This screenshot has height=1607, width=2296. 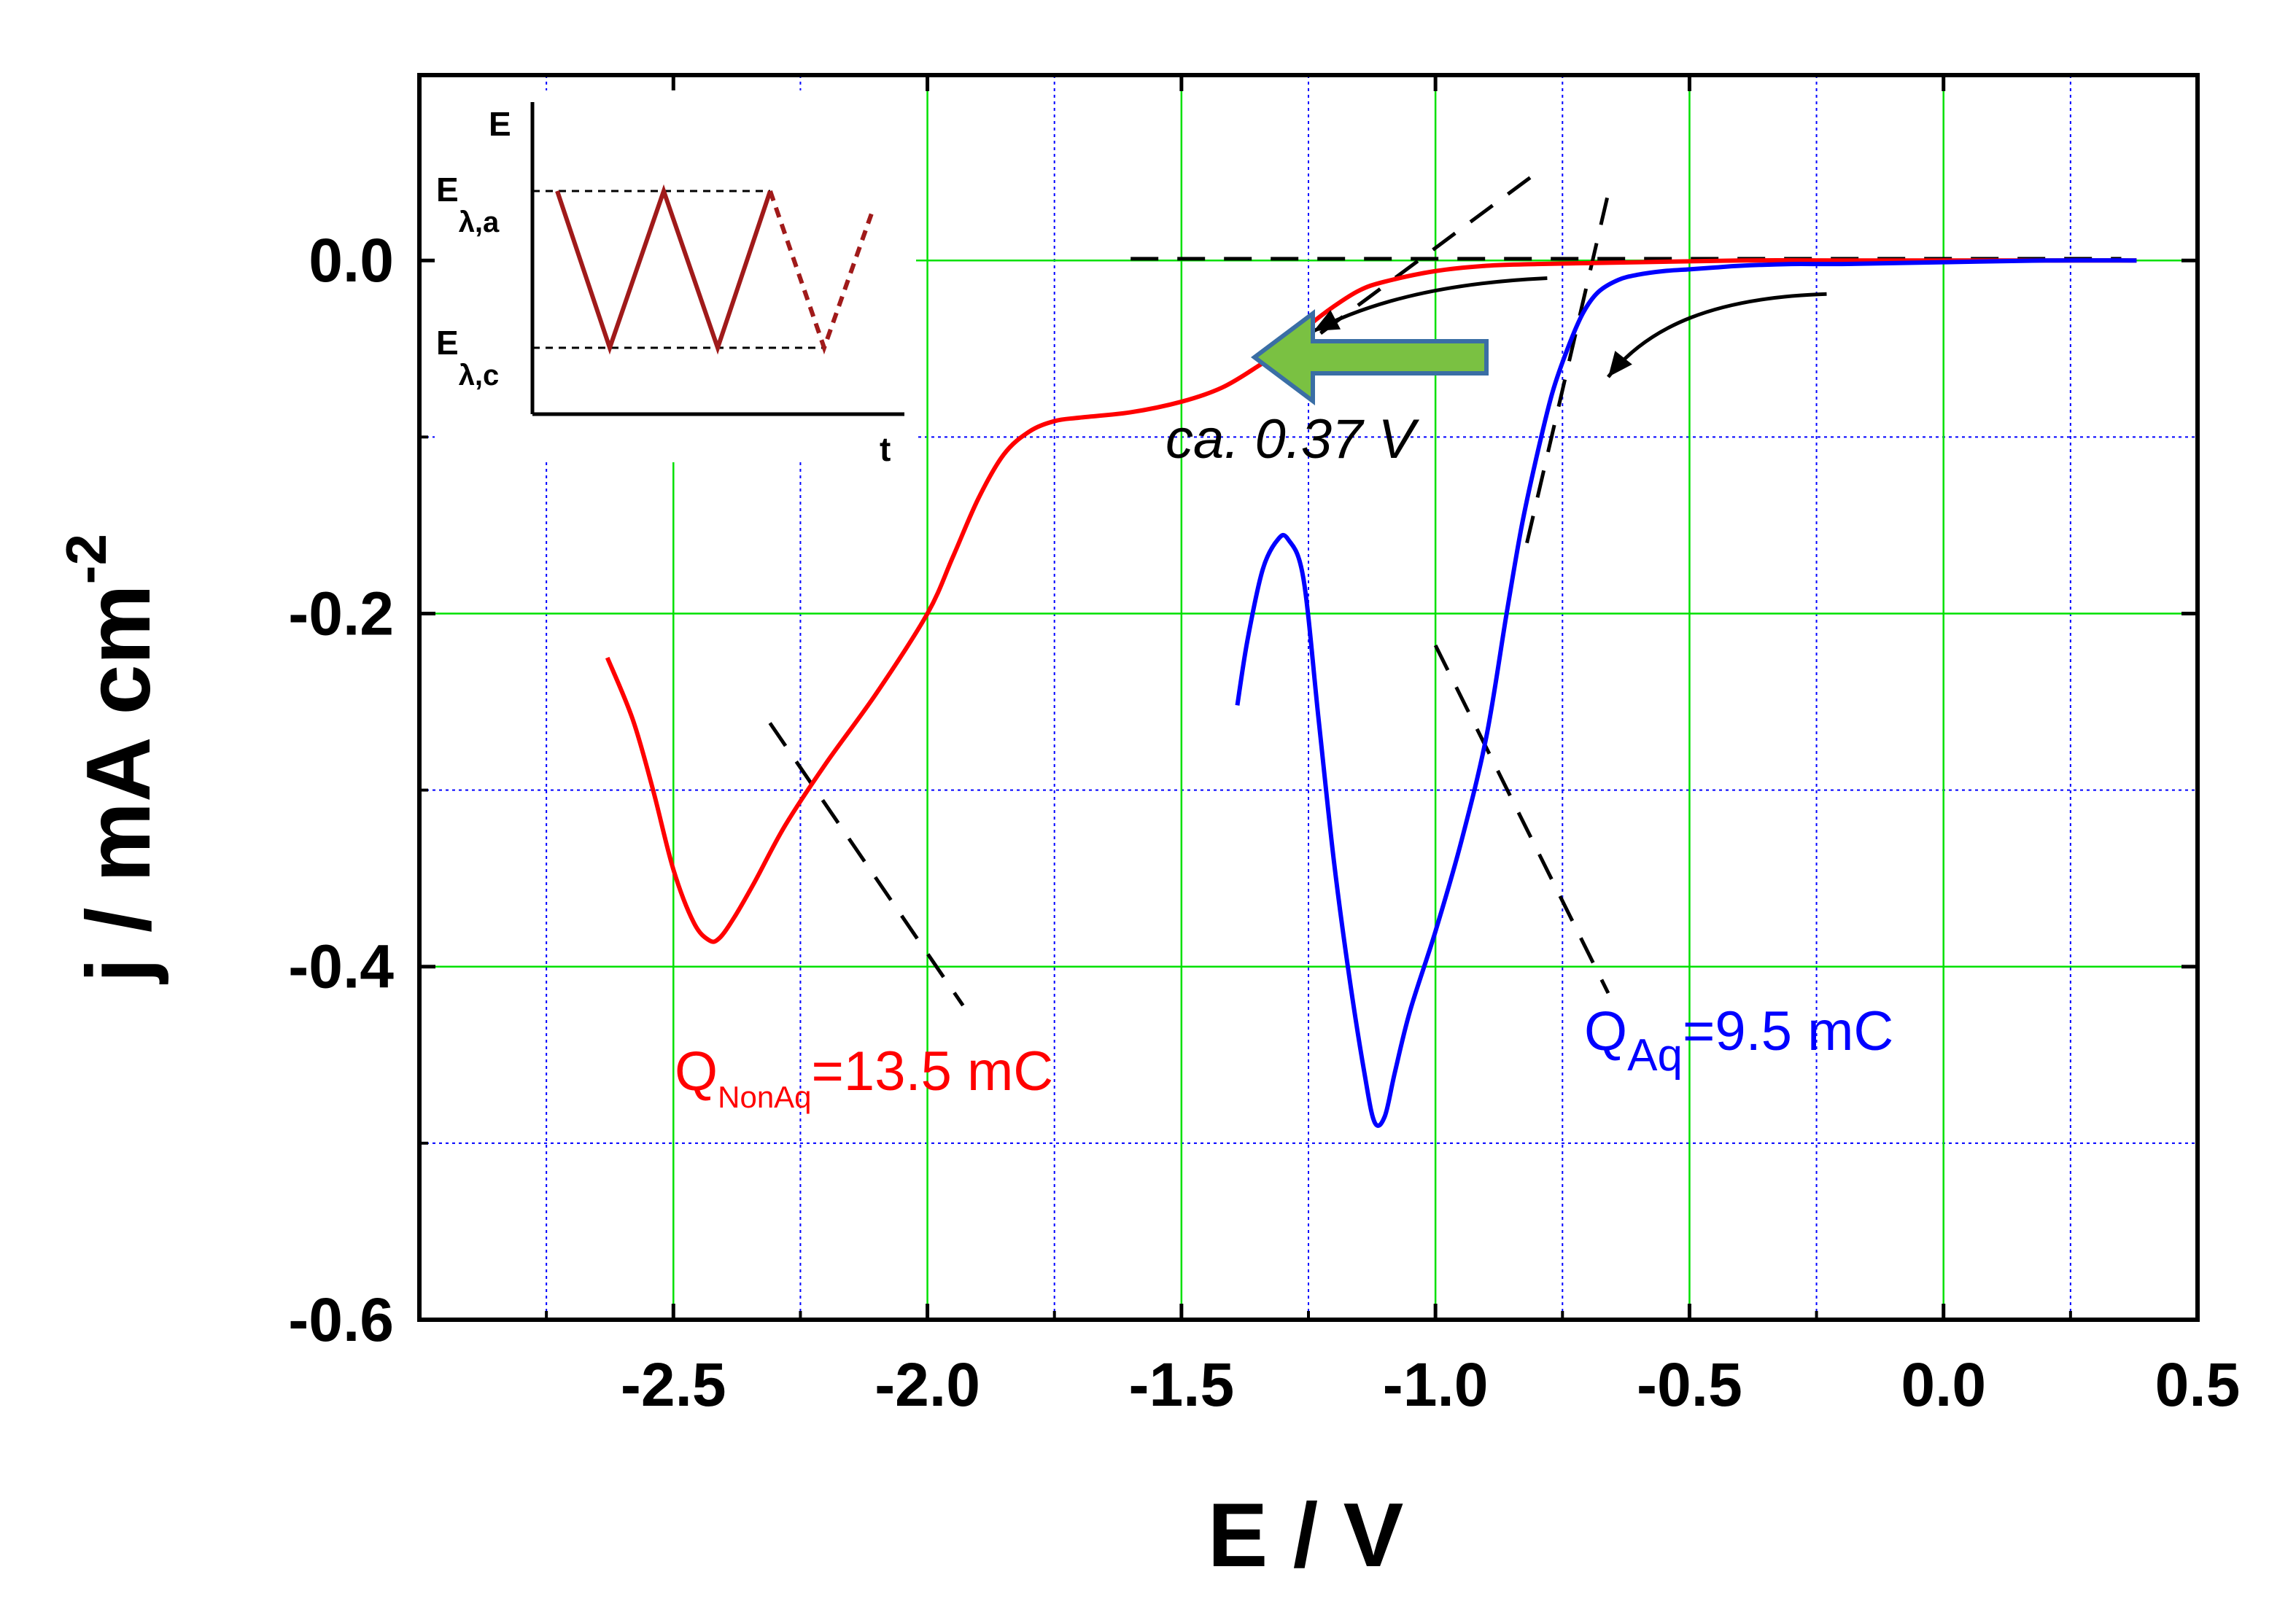 What do you see at coordinates (1943, 1384) in the screenshot?
I see `x-tick-label: 0.0` at bounding box center [1943, 1384].